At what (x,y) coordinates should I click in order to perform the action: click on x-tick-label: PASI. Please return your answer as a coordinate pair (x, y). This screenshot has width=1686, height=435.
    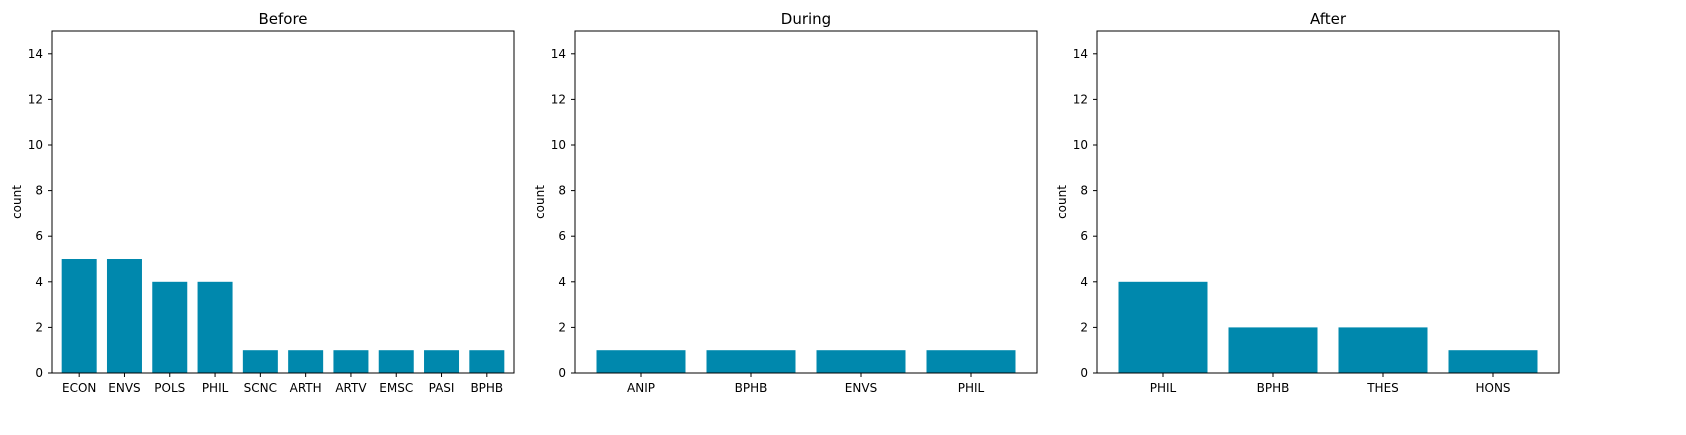
    Looking at the image, I should click on (442, 388).